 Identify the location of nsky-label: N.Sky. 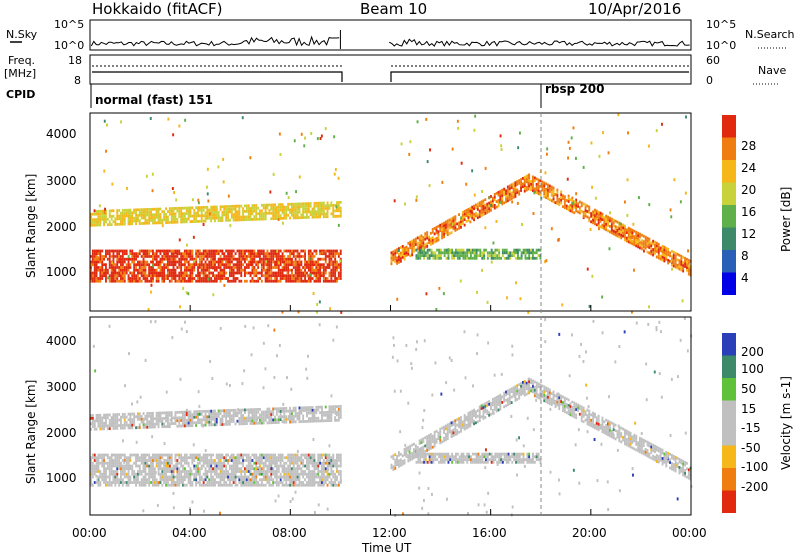
(22, 34).